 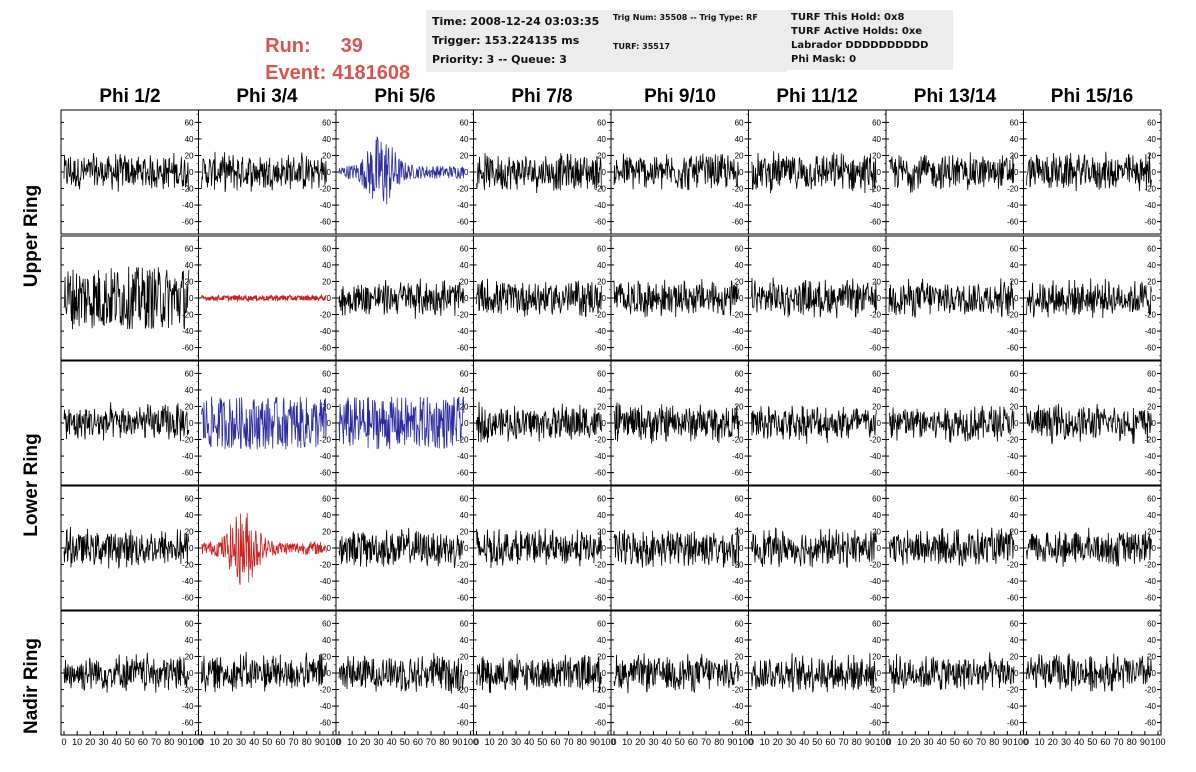 What do you see at coordinates (954, 298) in the screenshot?
I see `waveform-panel-r1-c6: -60 -40 -20 0 20 40 60` at bounding box center [954, 298].